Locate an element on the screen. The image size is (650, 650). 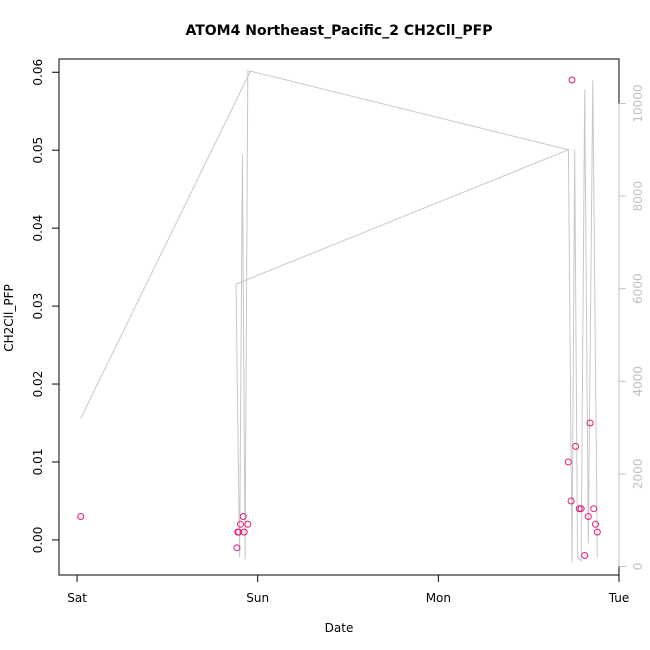
y-axis-label: CH2Cll_PFP is located at coordinates (9, 317).